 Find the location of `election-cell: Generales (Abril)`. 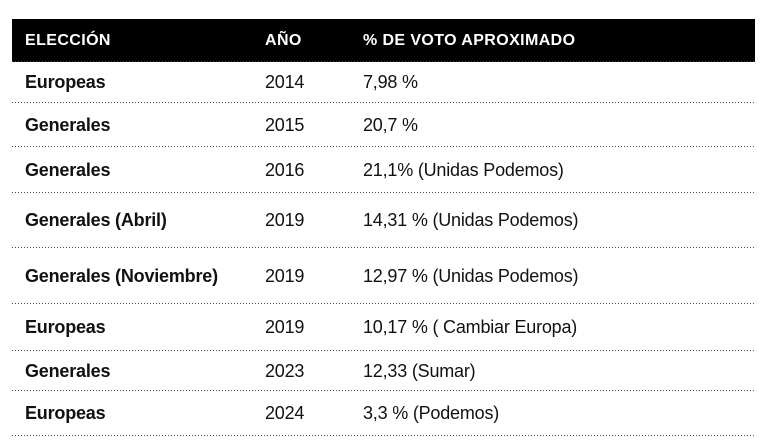

election-cell: Generales (Abril) is located at coordinates (96, 220).